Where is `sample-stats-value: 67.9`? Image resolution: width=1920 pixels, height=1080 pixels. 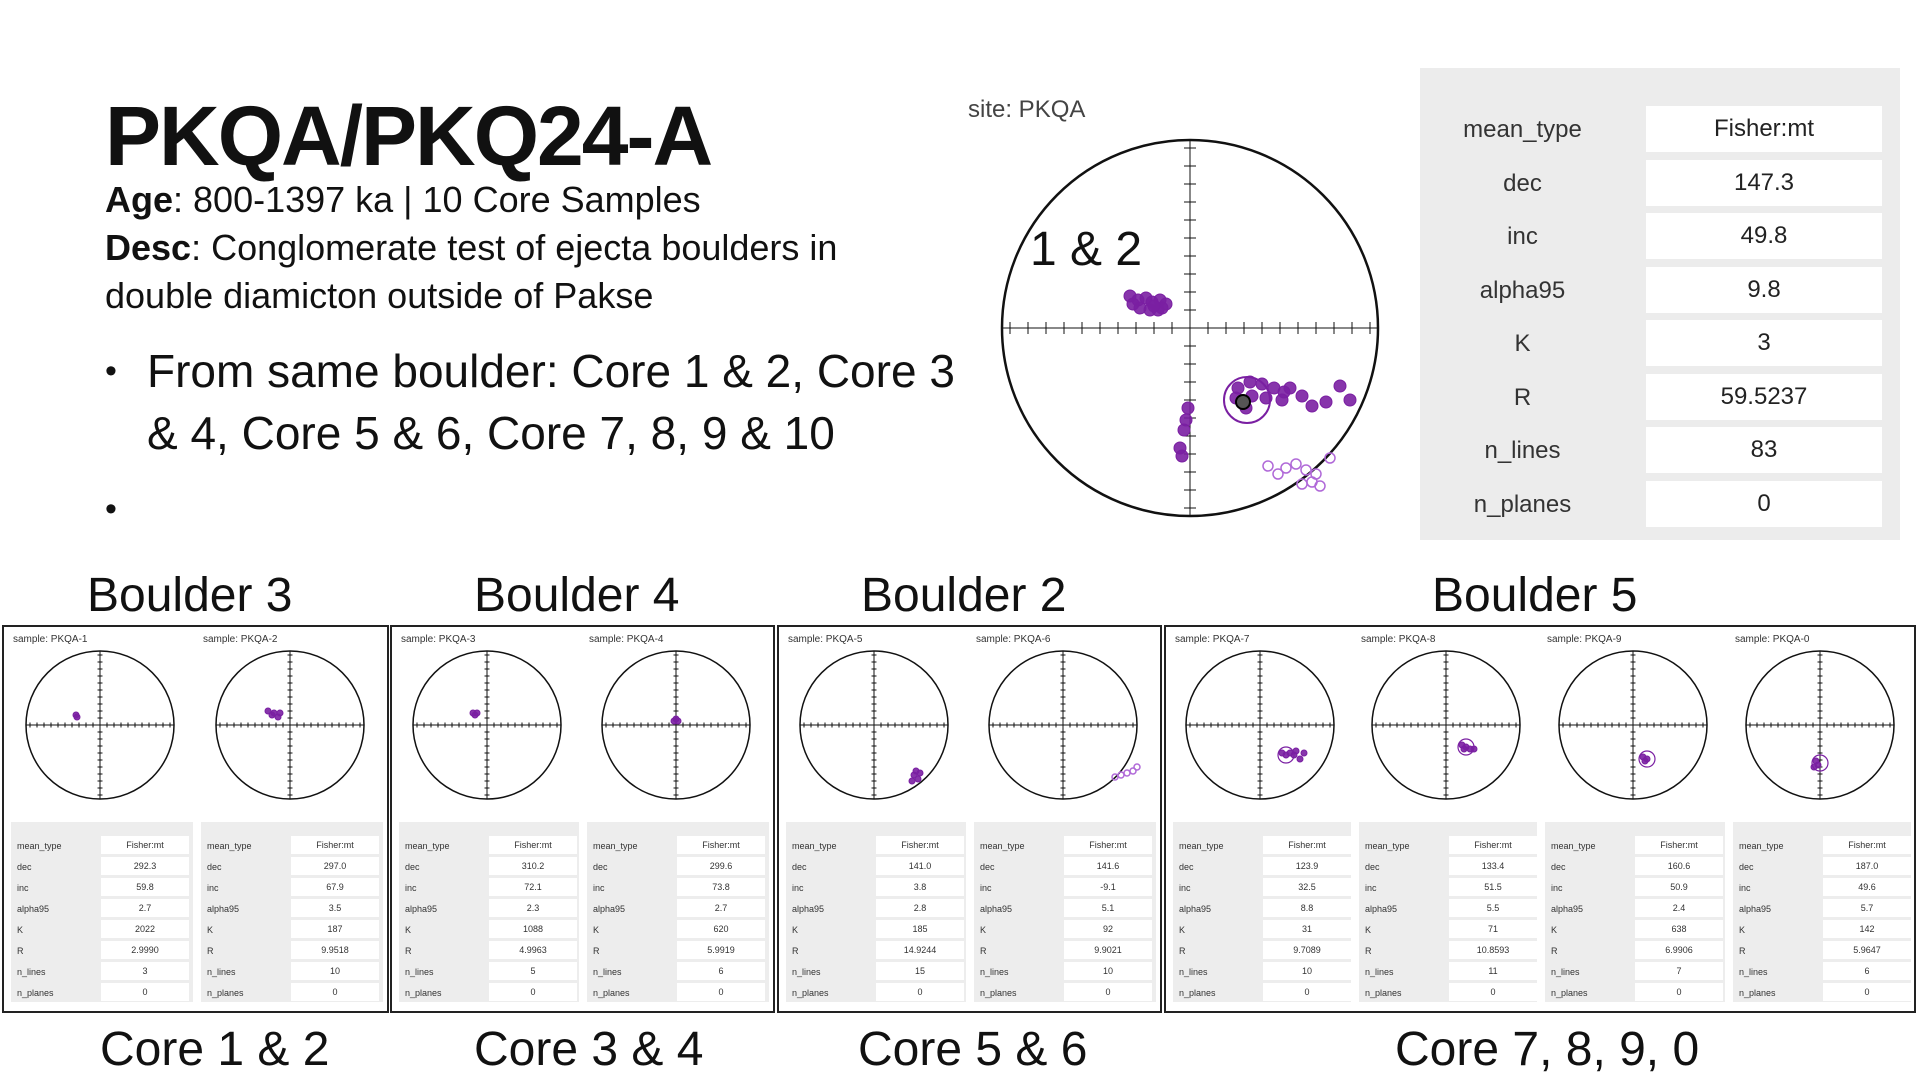
sample-stats-value: 67.9 is located at coordinates (335, 887).